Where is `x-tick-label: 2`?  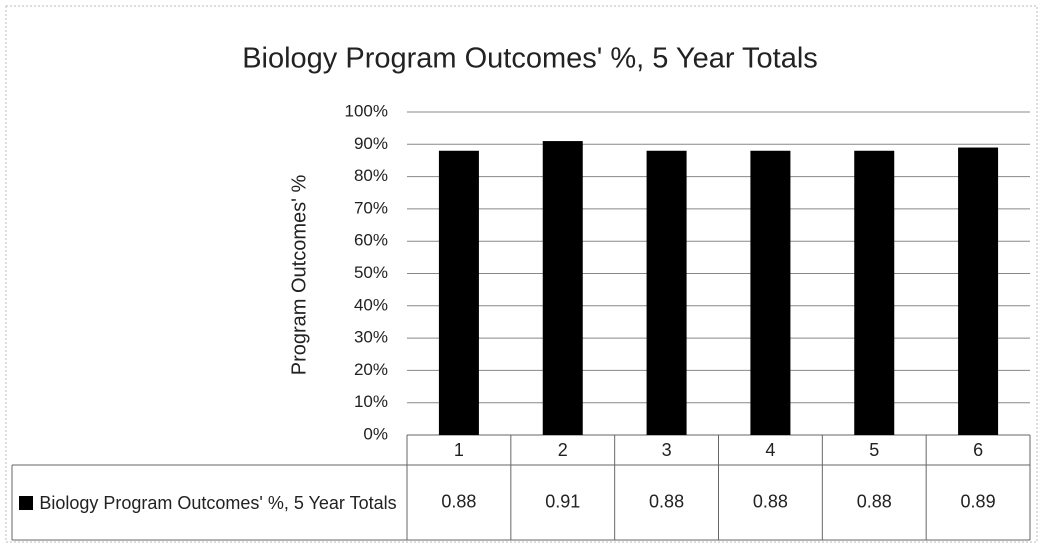
x-tick-label: 2 is located at coordinates (563, 450).